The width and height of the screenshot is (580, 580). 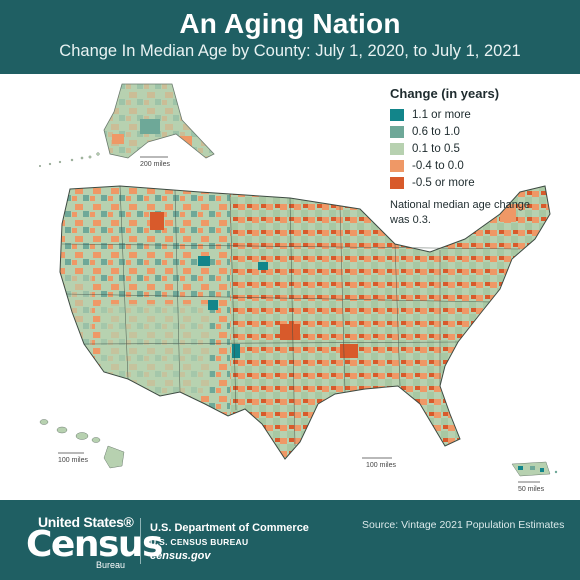 I want to click on alaska-scale-bar: 200 miles, so click(x=155, y=162).